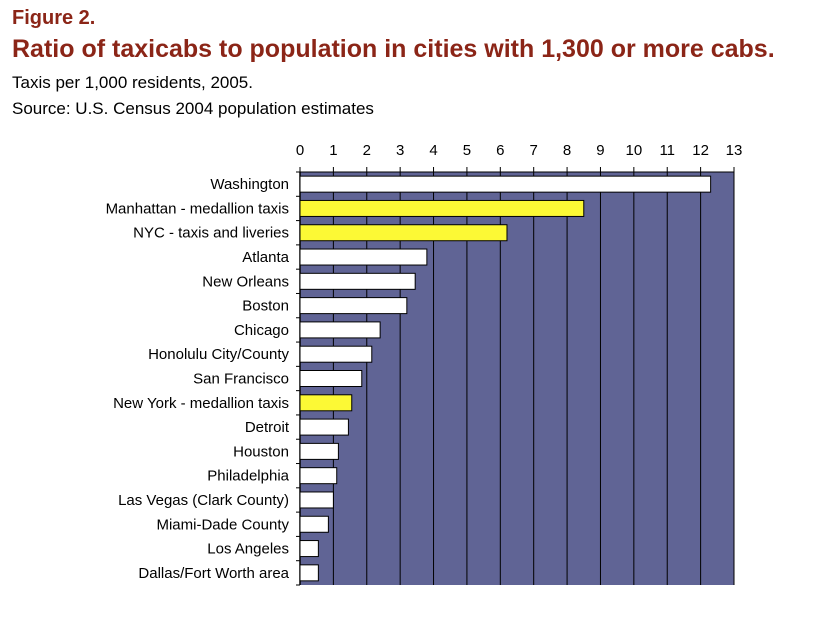 This screenshot has width=824, height=617. What do you see at coordinates (500, 150) in the screenshot?
I see `x-tick-label-6: 6` at bounding box center [500, 150].